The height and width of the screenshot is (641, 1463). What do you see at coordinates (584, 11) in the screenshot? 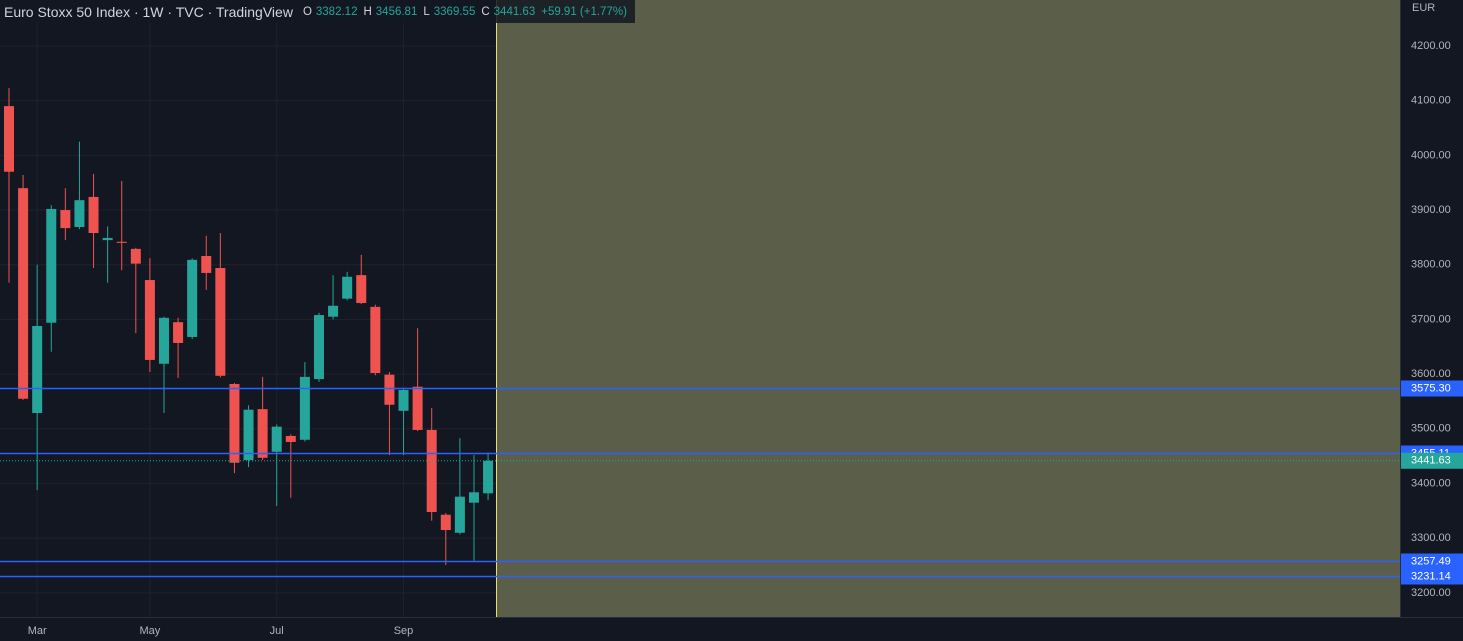
I see `change-value: +59.91 (+1.77%)` at bounding box center [584, 11].